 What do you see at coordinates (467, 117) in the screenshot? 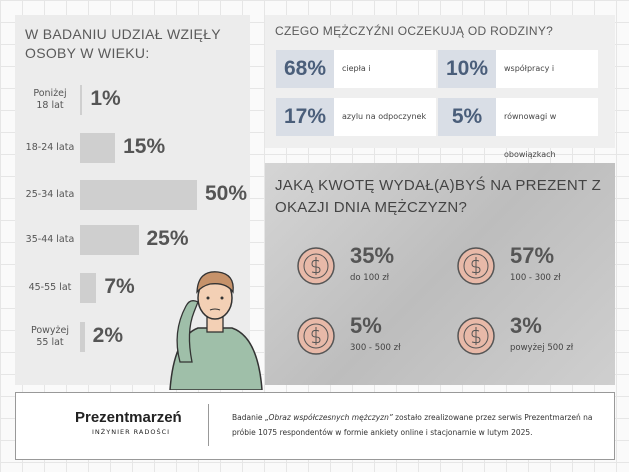
I see `expectation-value: 5%` at bounding box center [467, 117].